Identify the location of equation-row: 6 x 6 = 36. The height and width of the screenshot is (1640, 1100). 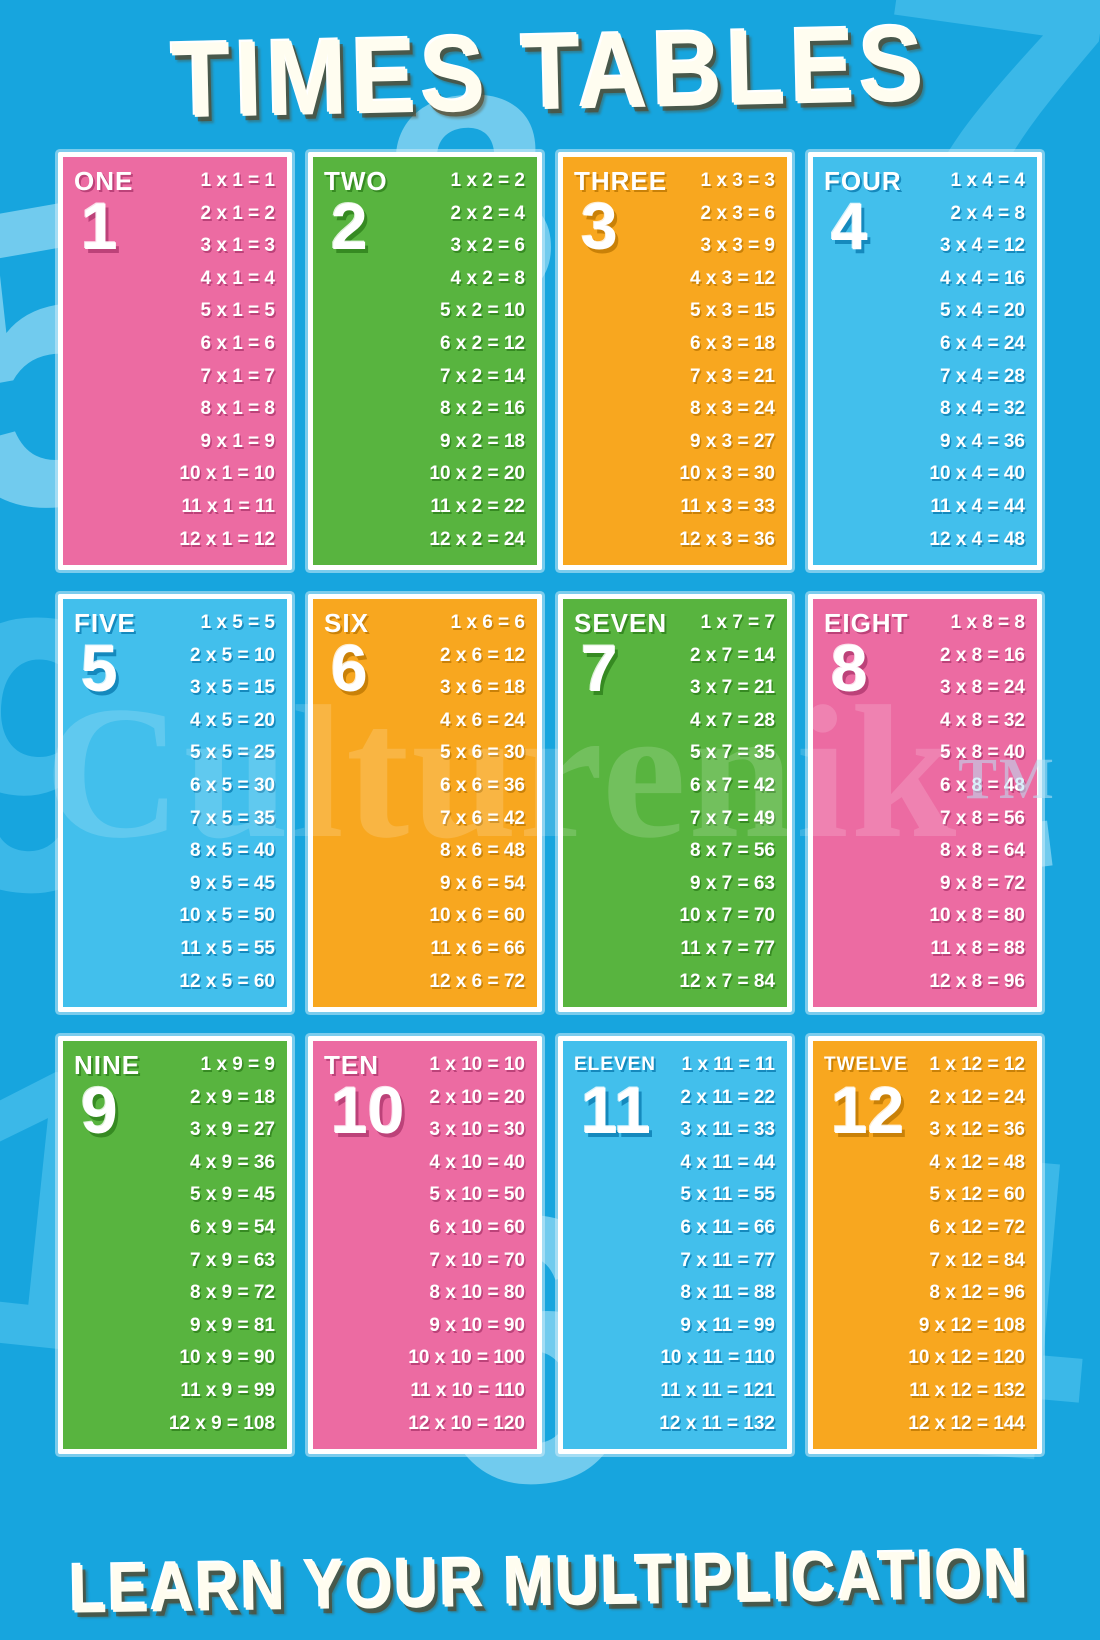
(482, 785).